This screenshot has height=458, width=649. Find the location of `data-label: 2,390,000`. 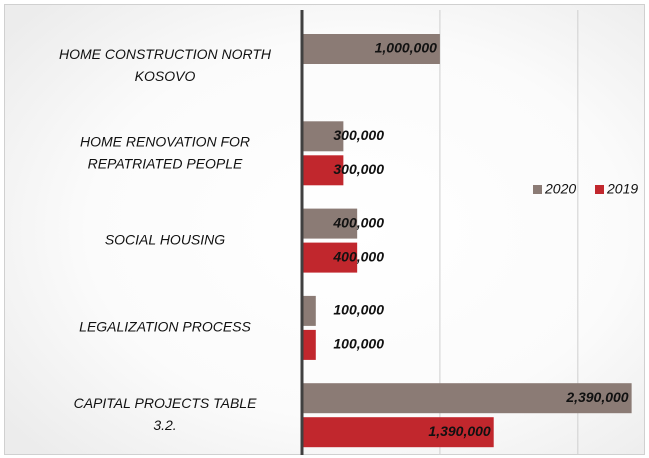

data-label: 2,390,000 is located at coordinates (596, 397).